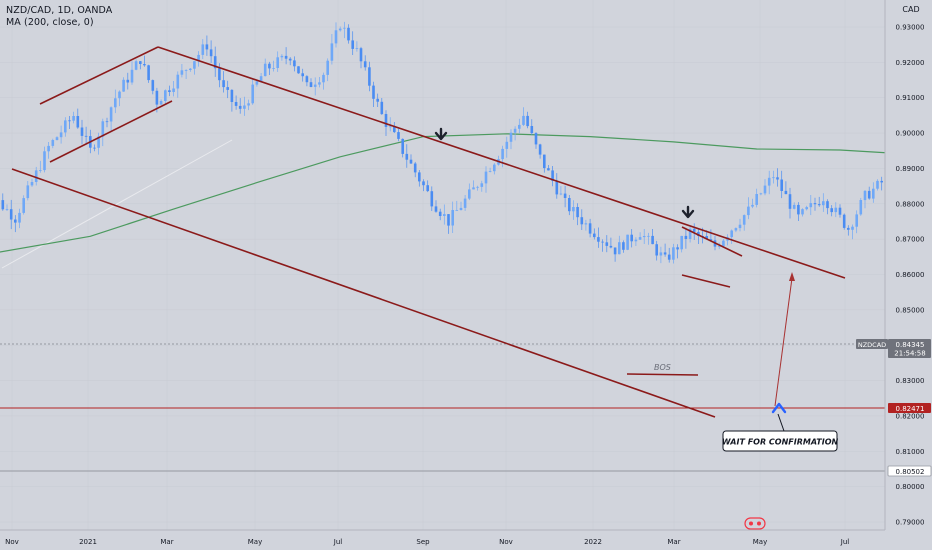 The width and height of the screenshot is (932, 550). What do you see at coordinates (50, 22) in the screenshot?
I see `indicator-title: MA (200, close, 0)` at bounding box center [50, 22].